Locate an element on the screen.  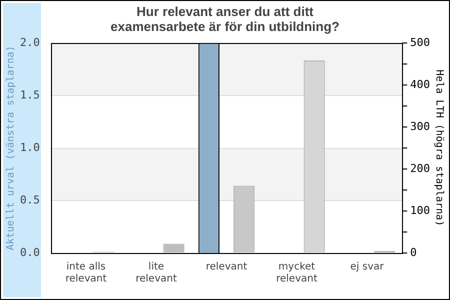
y2-tick-label: 200 is located at coordinates (420, 168).